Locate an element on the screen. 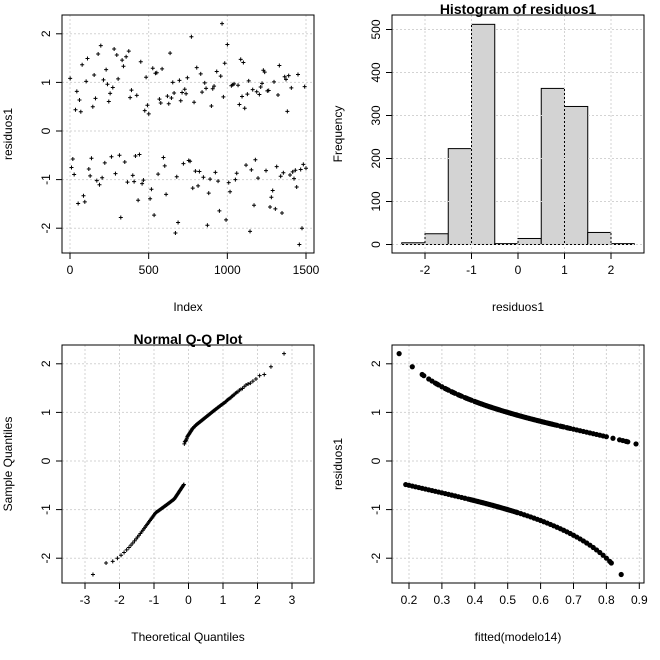 The height and width of the screenshot is (660, 660). y-tick-label: 500 is located at coordinates (376, 29).